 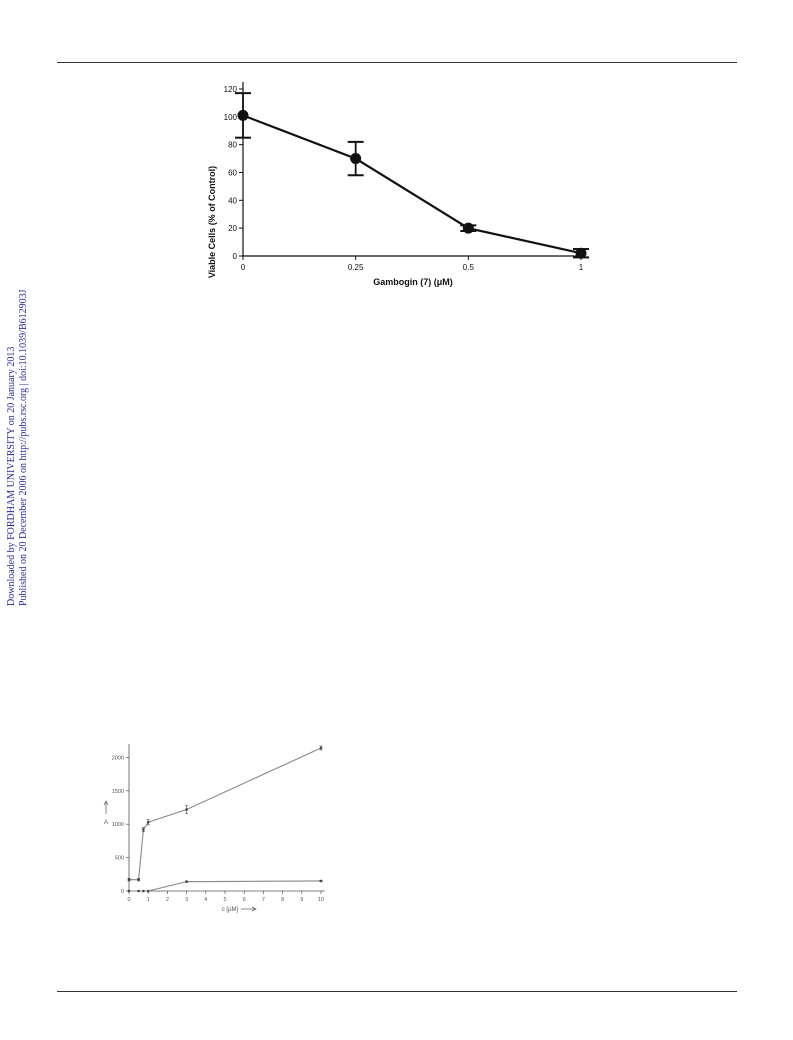 I want to click on y-tick-label: 100, so click(x=231, y=117).